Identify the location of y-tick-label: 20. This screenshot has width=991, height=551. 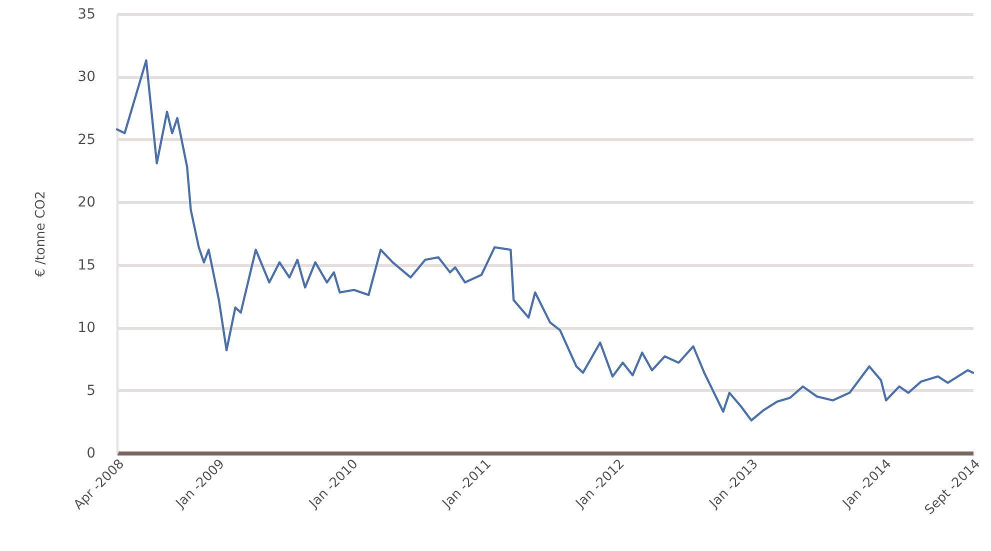
(87, 202).